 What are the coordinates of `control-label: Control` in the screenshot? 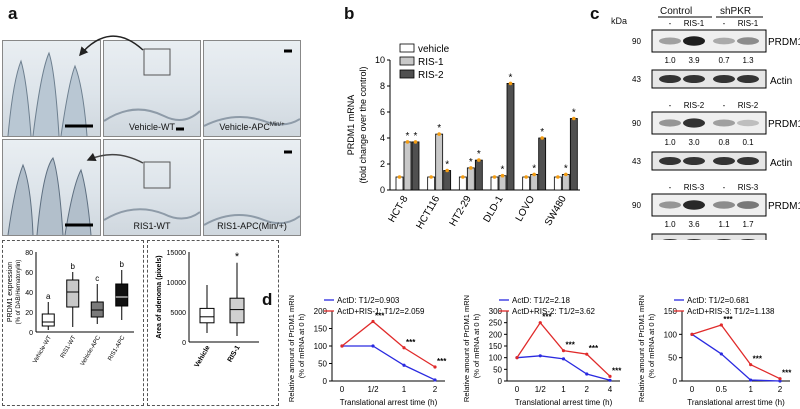 It's located at (676, 11).